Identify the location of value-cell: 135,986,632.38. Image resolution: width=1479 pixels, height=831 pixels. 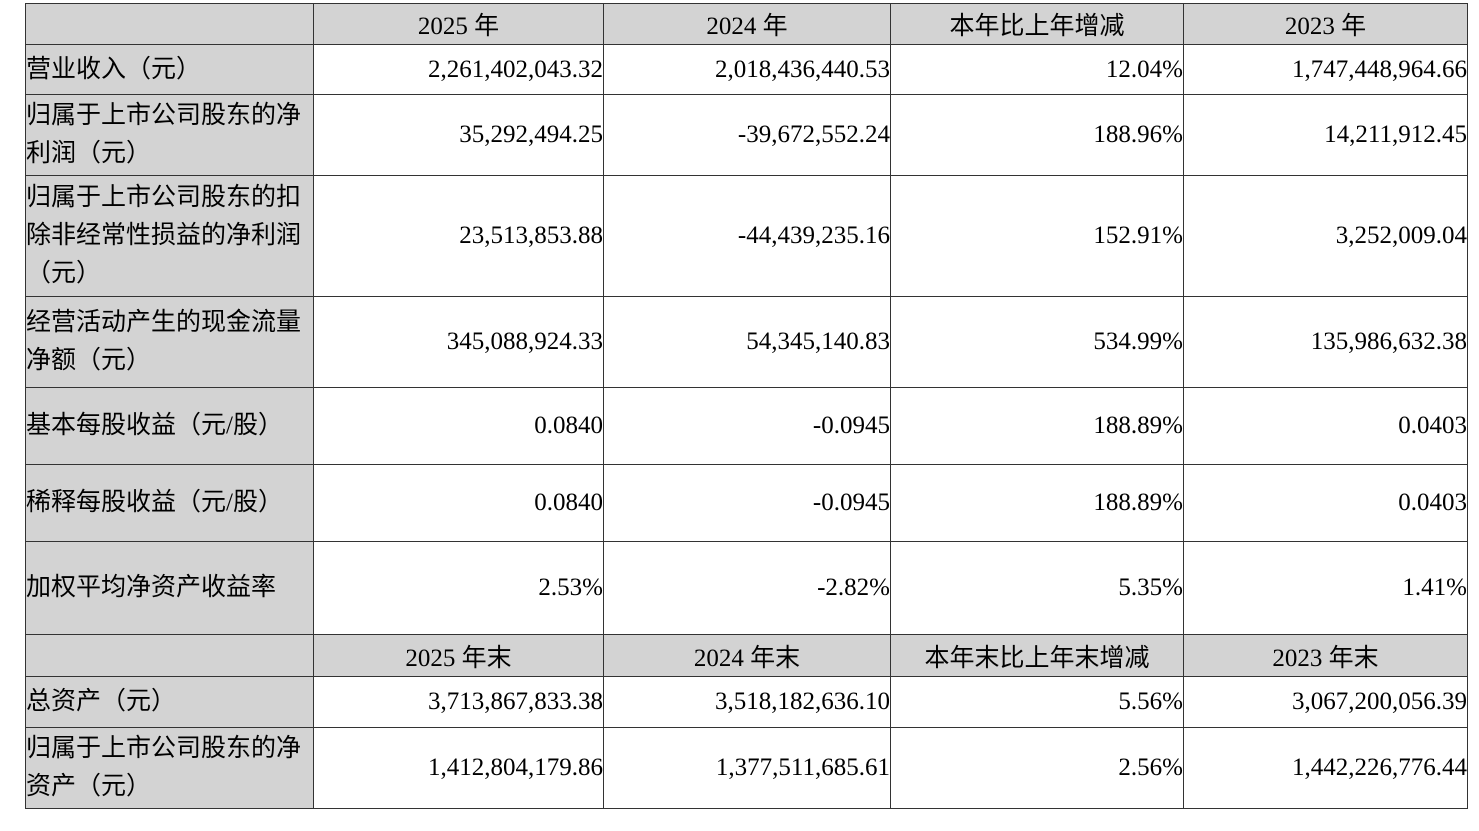
(1325, 342).